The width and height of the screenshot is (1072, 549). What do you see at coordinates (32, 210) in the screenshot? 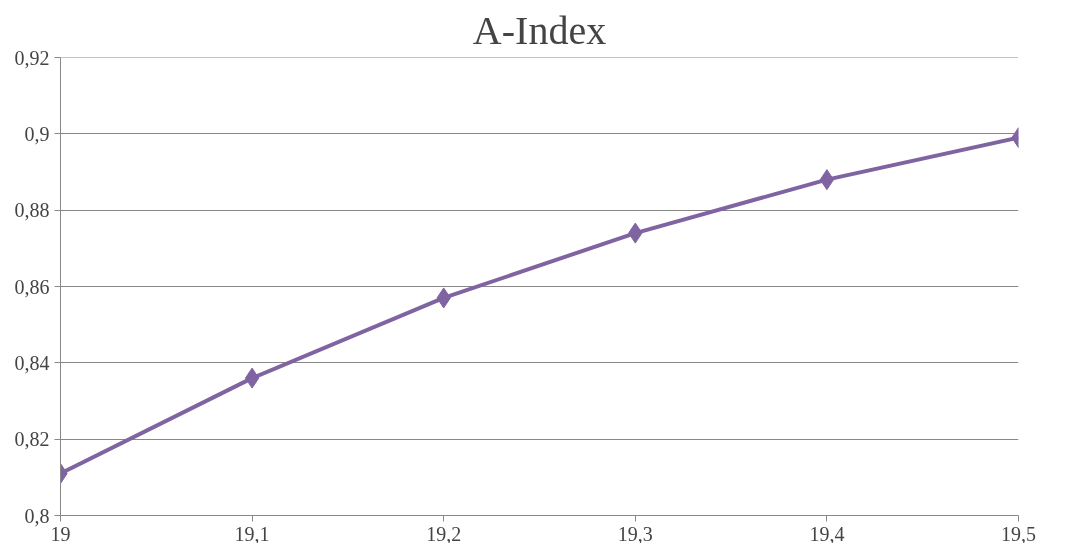
I see `y-tick-label: 0,88` at bounding box center [32, 210].